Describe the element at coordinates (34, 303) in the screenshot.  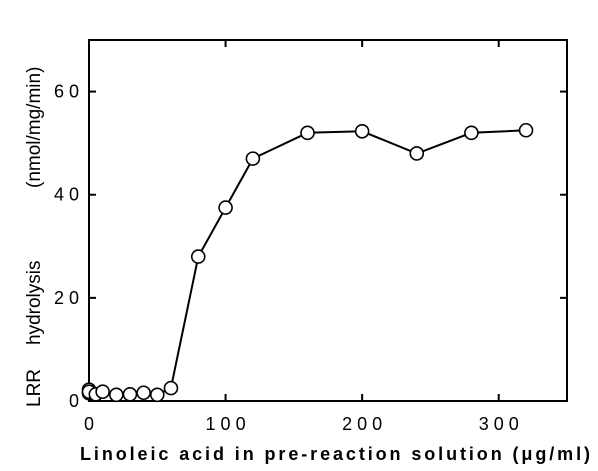
I see `y-axis-label-hydrolysis: hydrolysis` at that location.